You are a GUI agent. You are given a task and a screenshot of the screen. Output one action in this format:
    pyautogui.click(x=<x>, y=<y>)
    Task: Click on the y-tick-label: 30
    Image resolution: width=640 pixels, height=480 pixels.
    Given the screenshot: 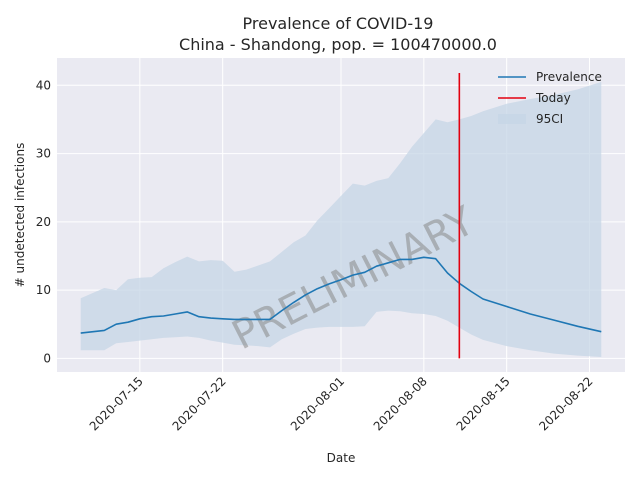 What is the action you would take?
    pyautogui.click(x=43, y=154)
    